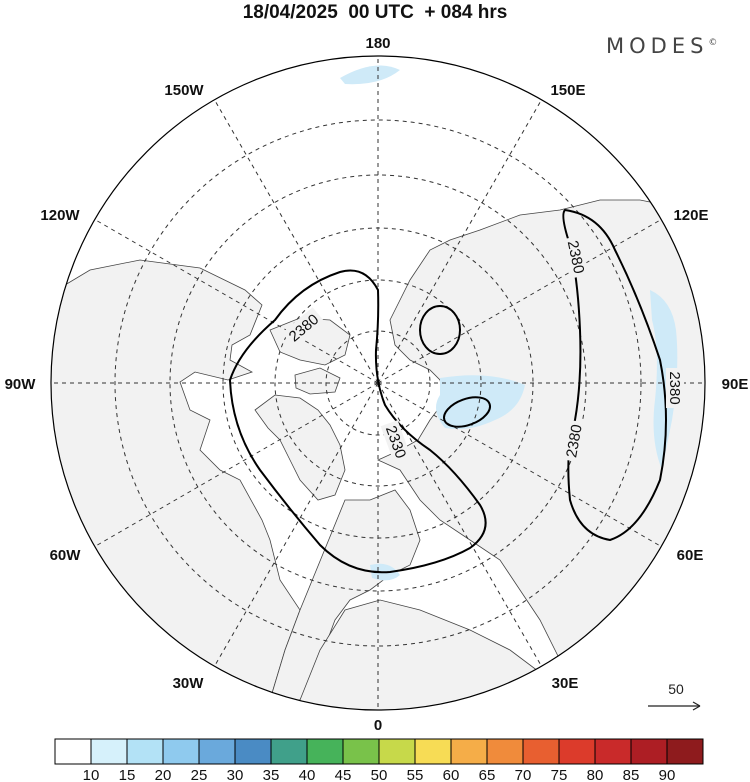 The image size is (750, 782). I want to click on shaded-area-siberia, so click(480, 402).